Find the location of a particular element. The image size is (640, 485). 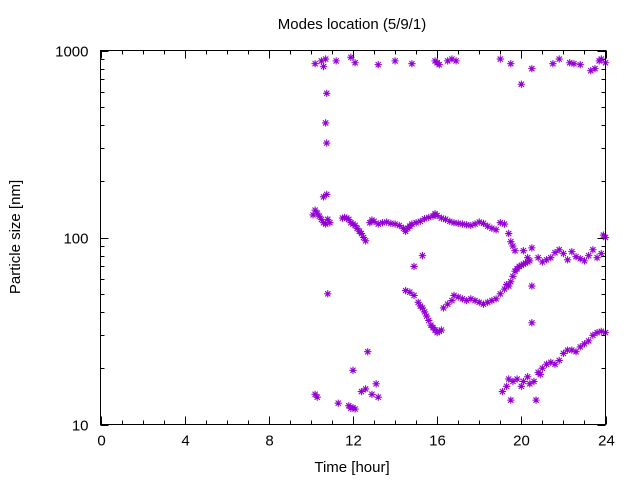

x-axis-label: Time [hour] is located at coordinates (351, 467).